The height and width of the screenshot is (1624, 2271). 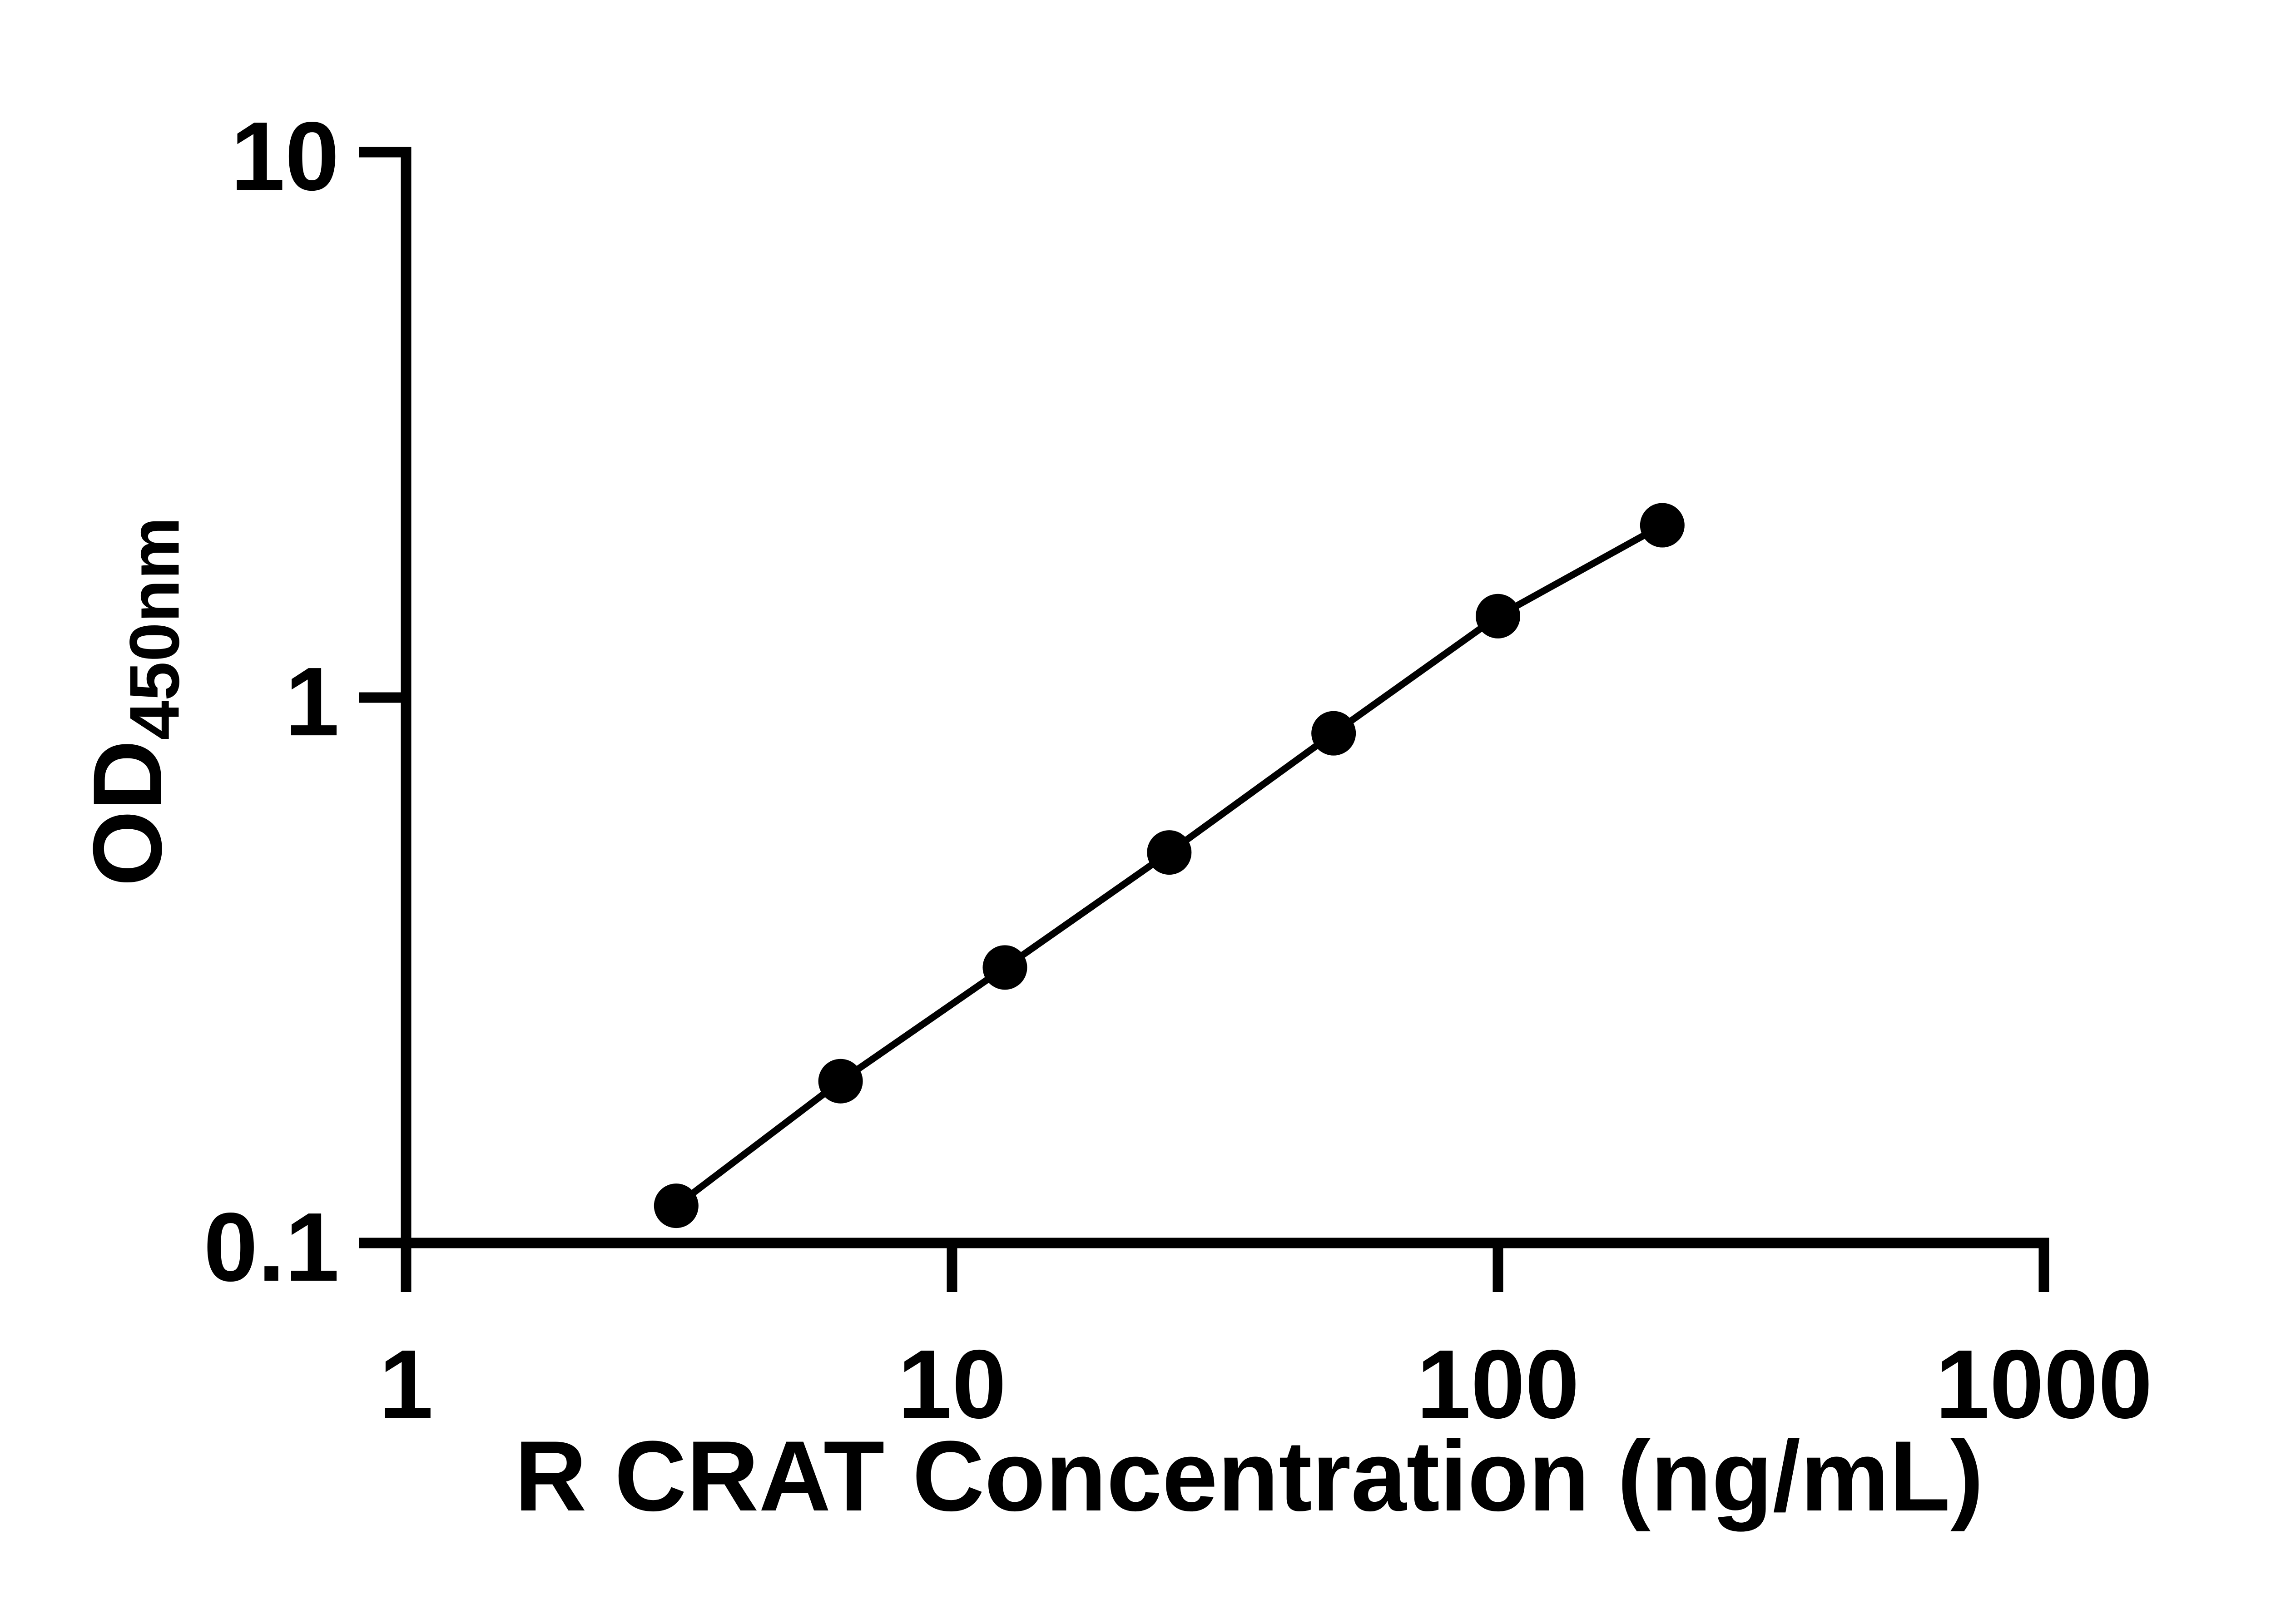 What do you see at coordinates (1249, 1476) in the screenshot?
I see `x-axis-title: R CRAT Concentration (ng/mL)` at bounding box center [1249, 1476].